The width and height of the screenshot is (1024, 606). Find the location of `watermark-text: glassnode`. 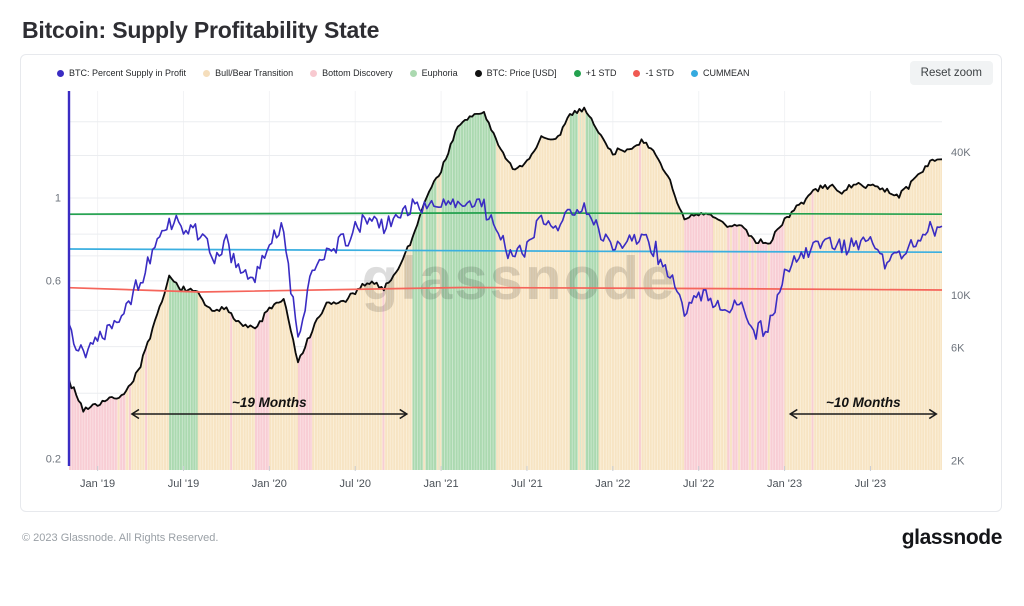

watermark-text: glassnode is located at coordinates (519, 278).